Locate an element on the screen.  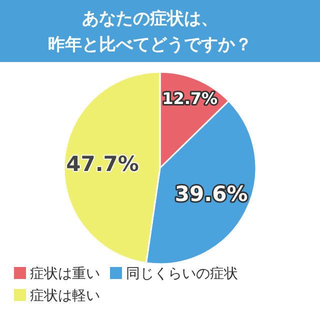
title: あなたの症状は、昨年と比べてどうですか？ is located at coordinates (150, 32).